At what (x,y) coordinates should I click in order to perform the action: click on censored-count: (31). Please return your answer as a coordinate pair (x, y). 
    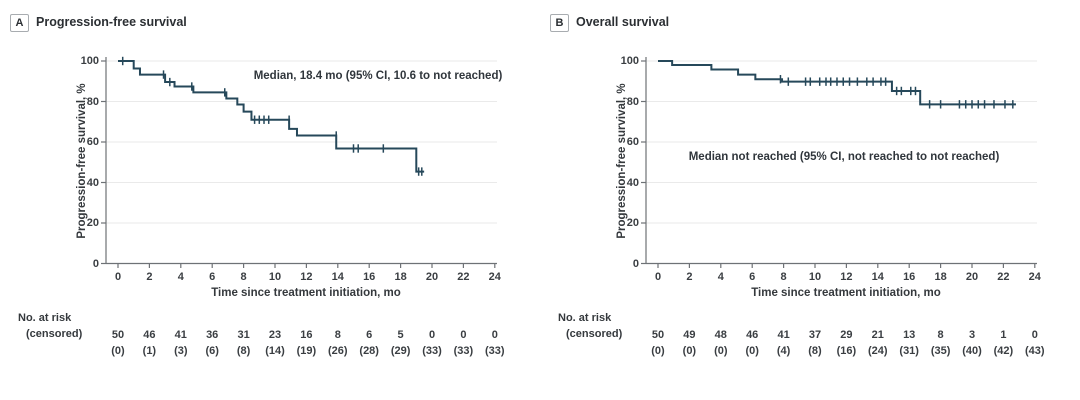
    Looking at the image, I should click on (909, 351).